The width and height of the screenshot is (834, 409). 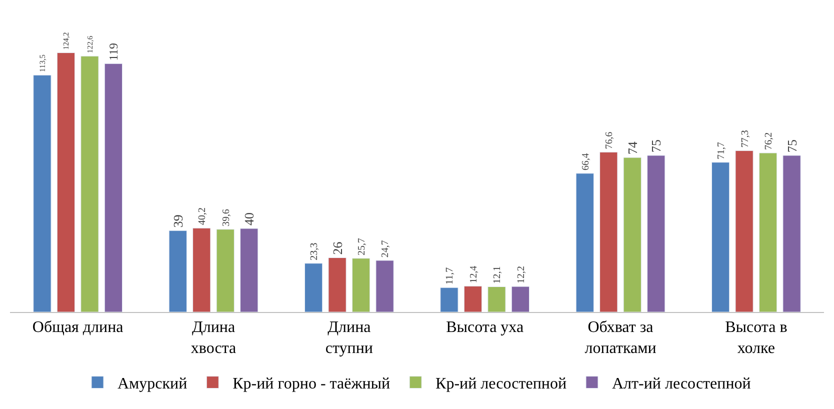 I want to click on x-tick-label: Длина ступни, so click(x=349, y=338).